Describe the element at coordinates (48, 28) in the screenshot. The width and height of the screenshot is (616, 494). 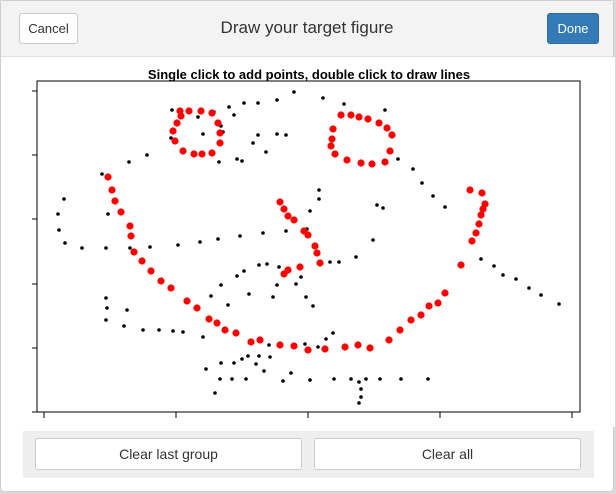
I see `cancel-button: Cancel` at that location.